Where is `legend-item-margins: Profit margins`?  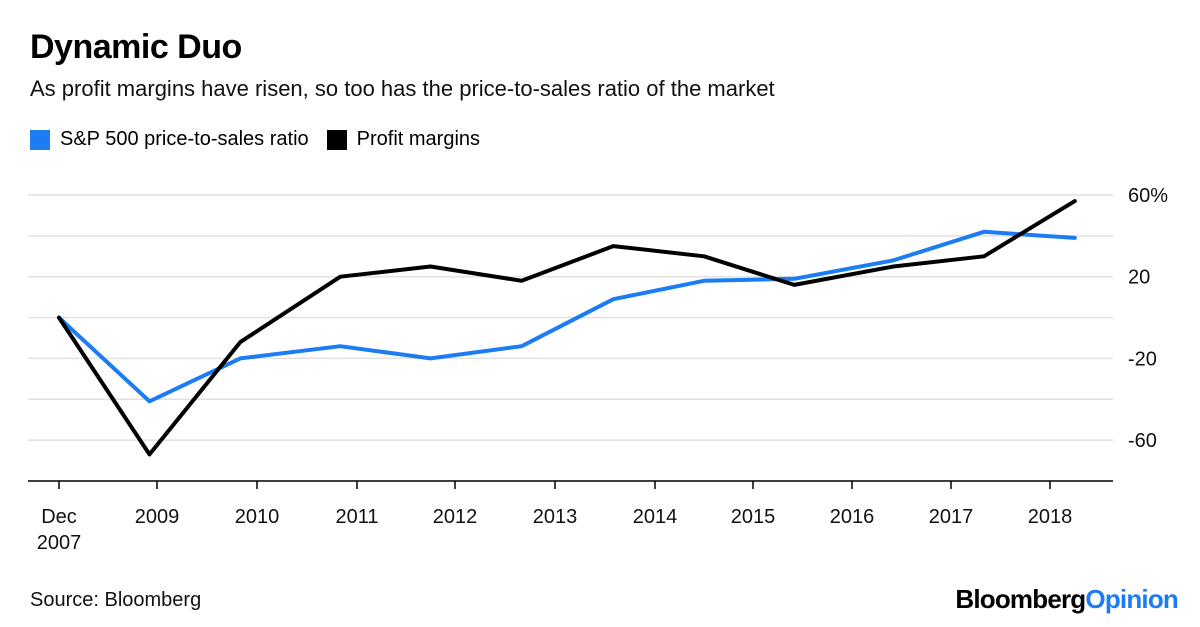 legend-item-margins: Profit margins is located at coordinates (403, 139).